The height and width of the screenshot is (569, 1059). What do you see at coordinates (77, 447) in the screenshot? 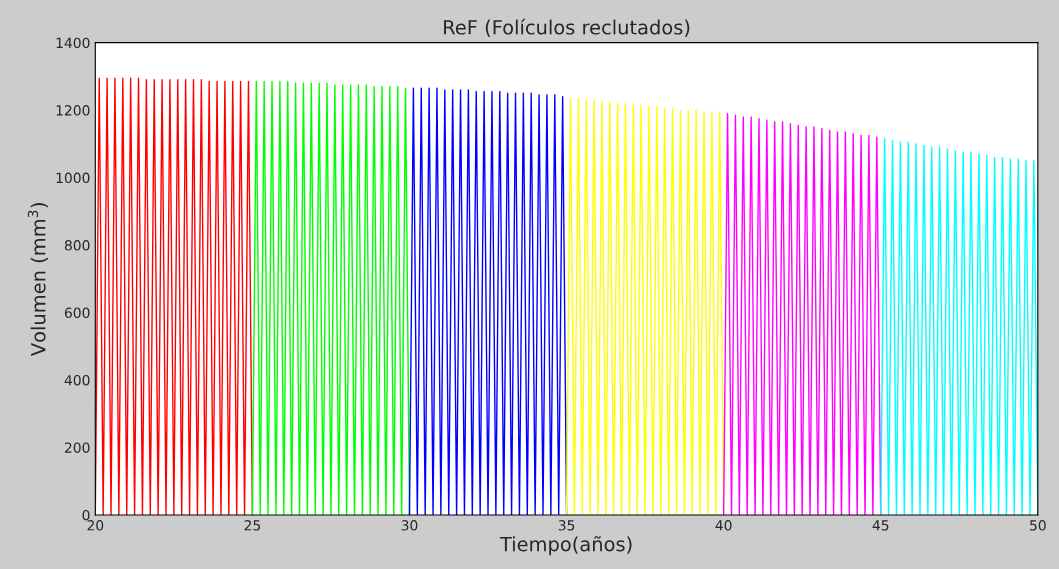
I see `y-tick-label: 200` at bounding box center [77, 447].